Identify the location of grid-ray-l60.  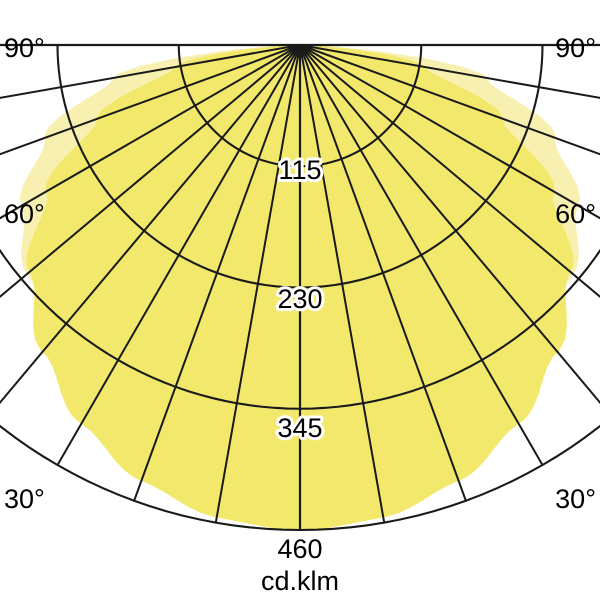
(150, 132).